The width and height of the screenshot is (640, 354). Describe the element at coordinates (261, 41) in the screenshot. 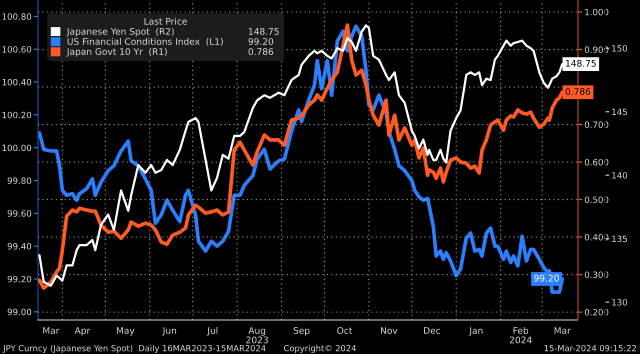

I see `text: 99.20` at that location.